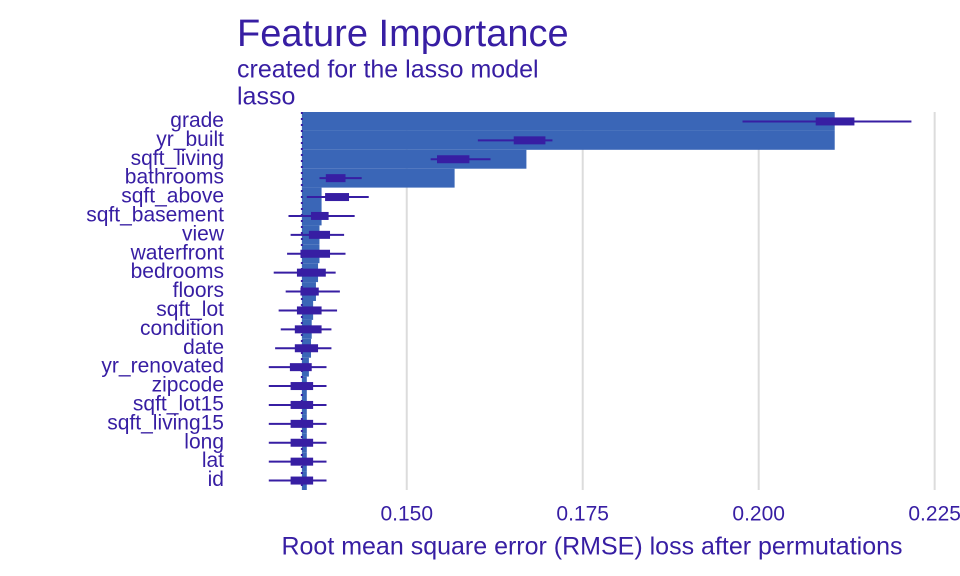 The width and height of the screenshot is (960, 576). I want to click on y-tick-label: long, so click(204, 441).